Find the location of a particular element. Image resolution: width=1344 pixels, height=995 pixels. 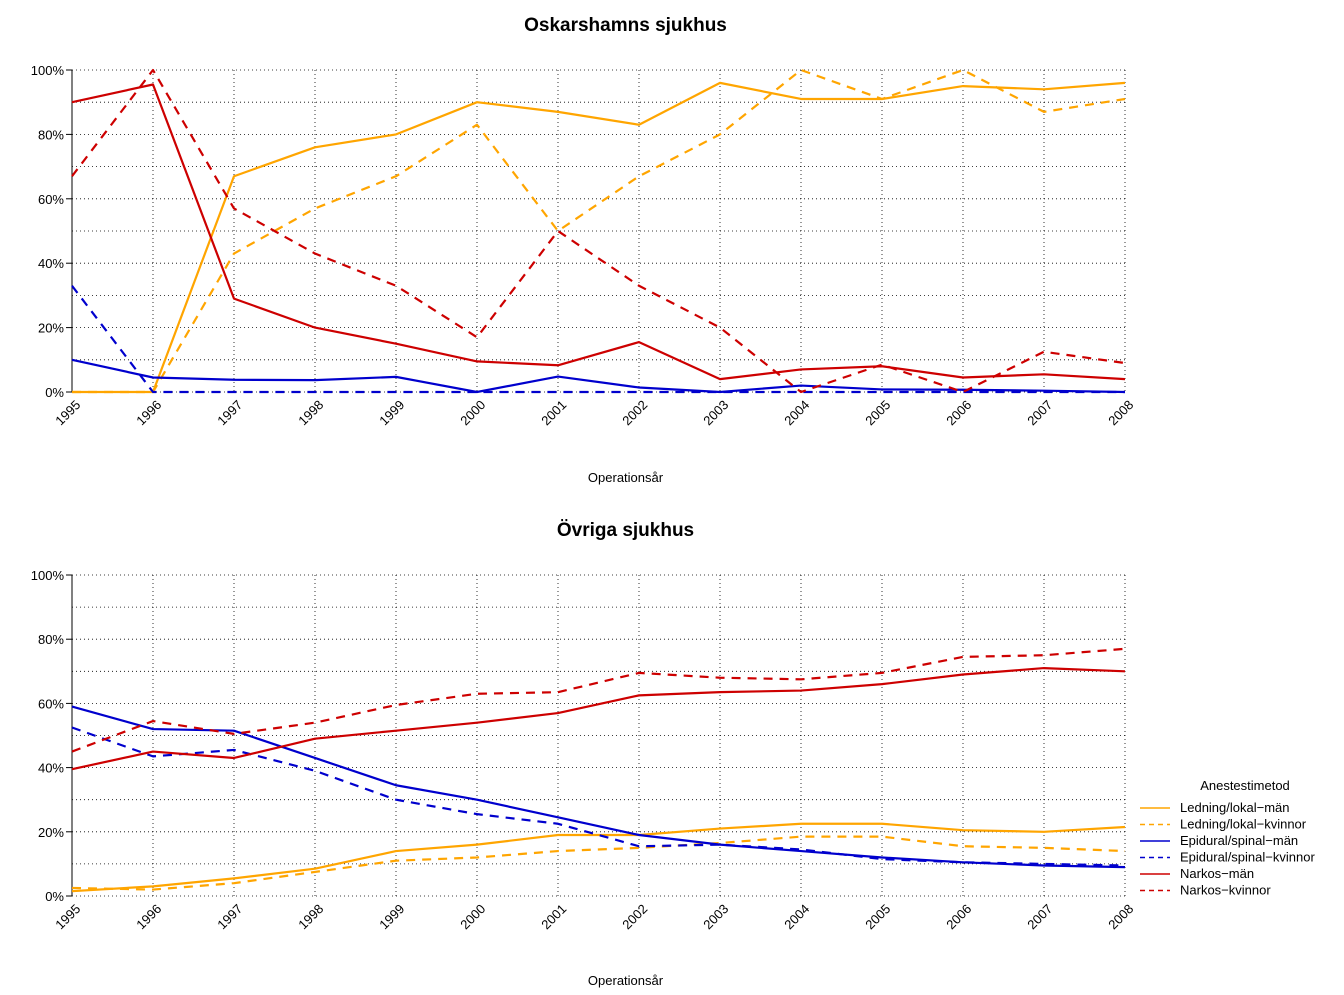

chart-title: Oskarshamns sjukhus is located at coordinates (625, 25).